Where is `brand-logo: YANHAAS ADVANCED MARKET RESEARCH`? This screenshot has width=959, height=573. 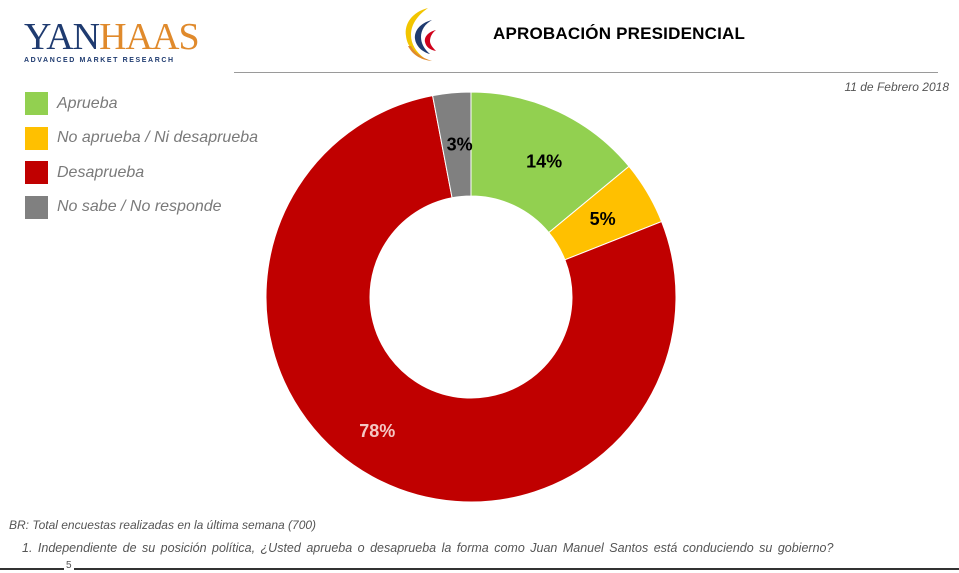 brand-logo: YANHAAS ADVANCED MARKET RESEARCH is located at coordinates (112, 43).